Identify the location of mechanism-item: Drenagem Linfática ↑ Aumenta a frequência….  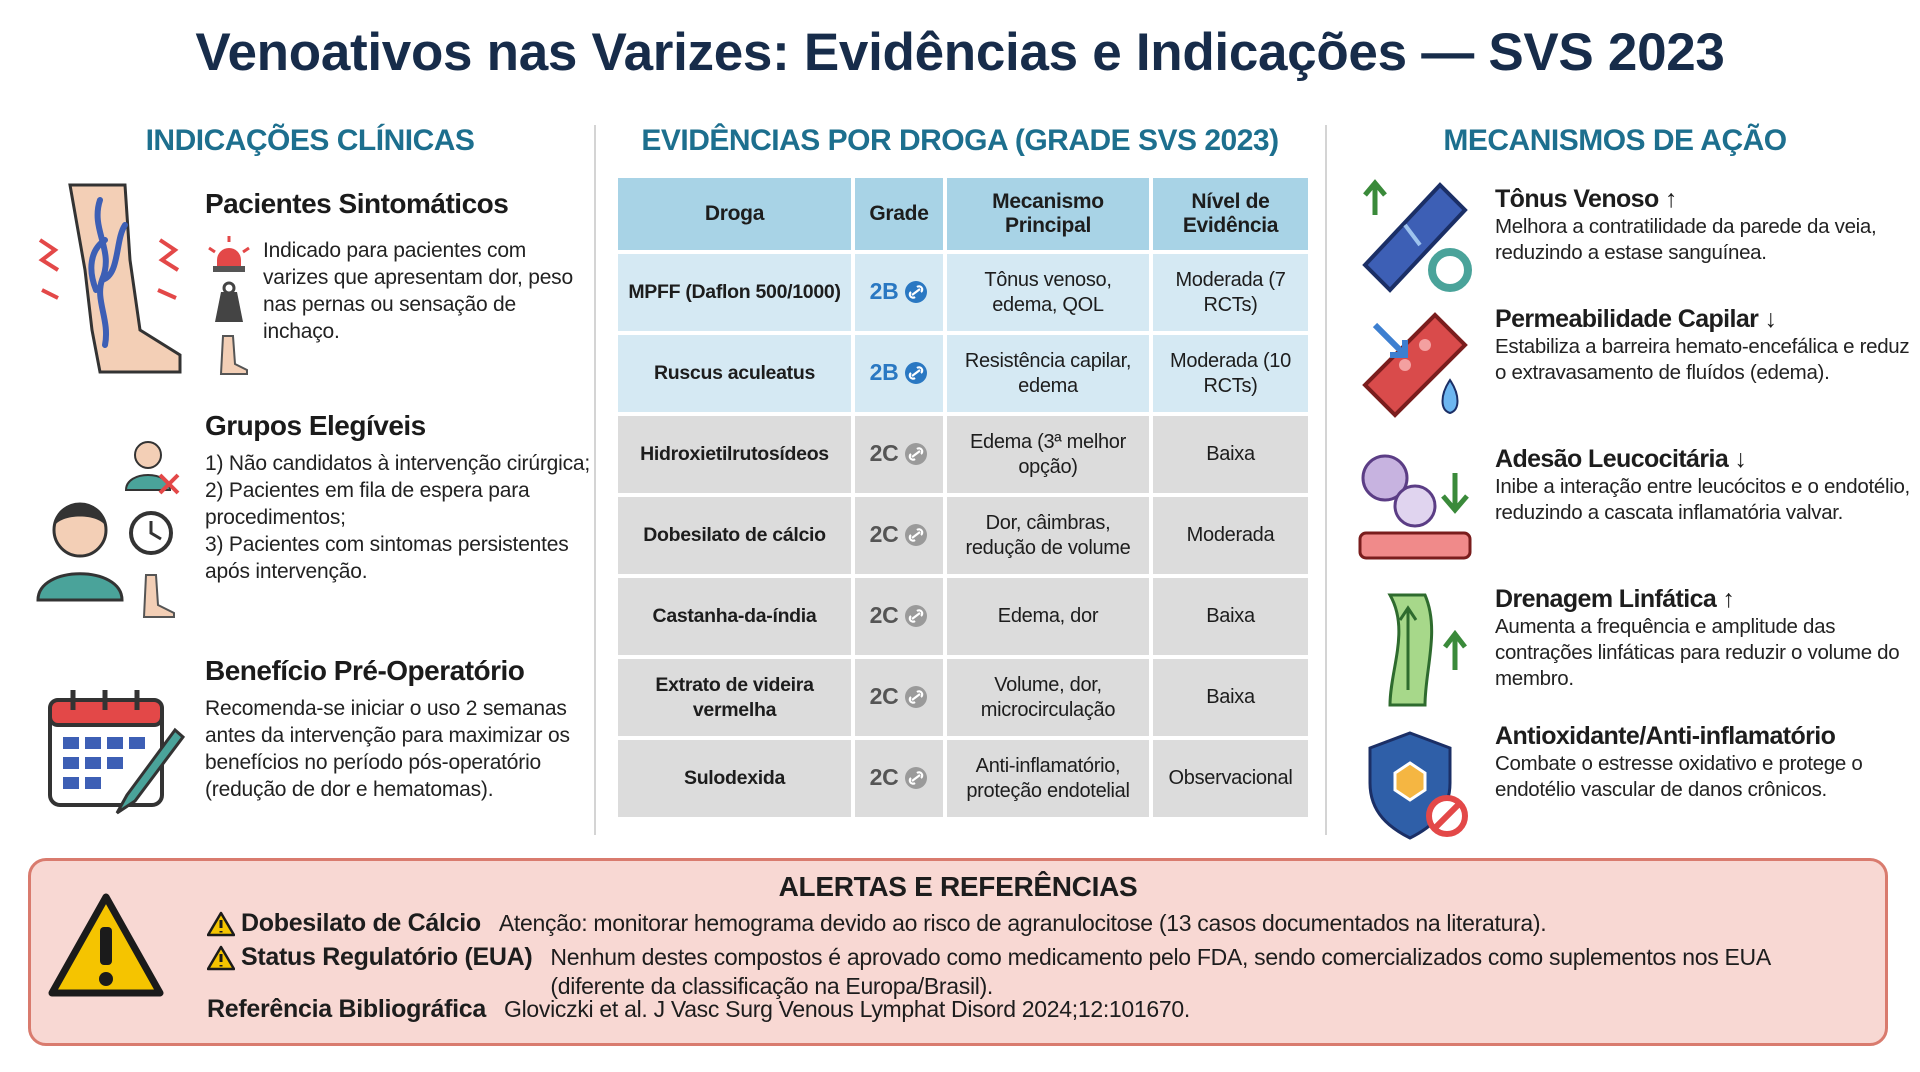
(1702, 638).